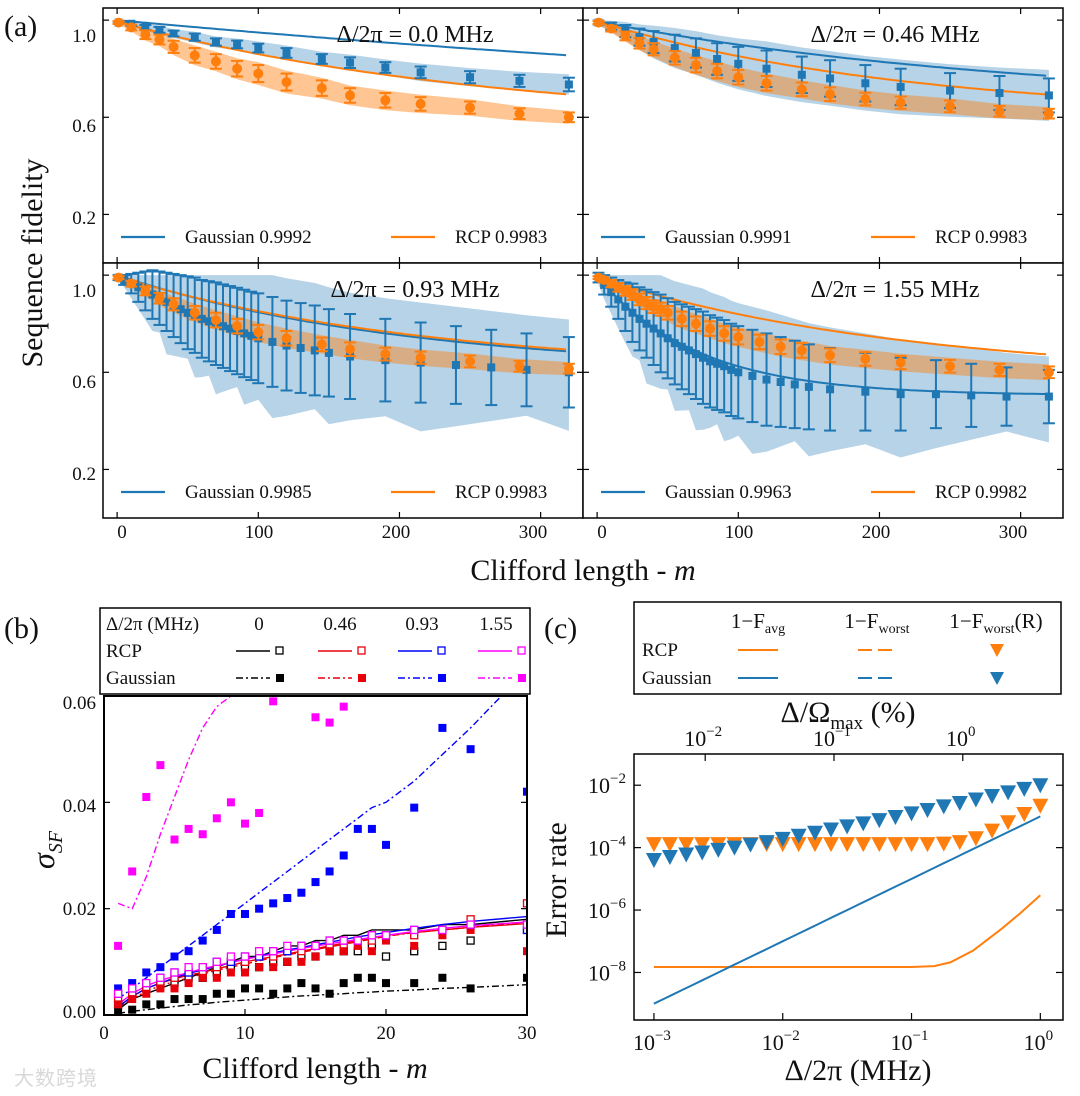 Image resolution: width=1080 pixels, height=1096 pixels. What do you see at coordinates (417, 1068) in the screenshot?
I see `b-xlabel-m: m` at bounding box center [417, 1068].